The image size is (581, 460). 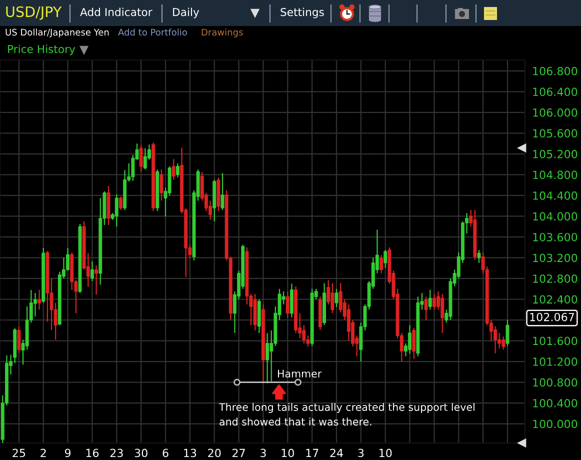 What do you see at coordinates (555, 237) in the screenshot?
I see `y-tick-label: 103.600` at bounding box center [555, 237].